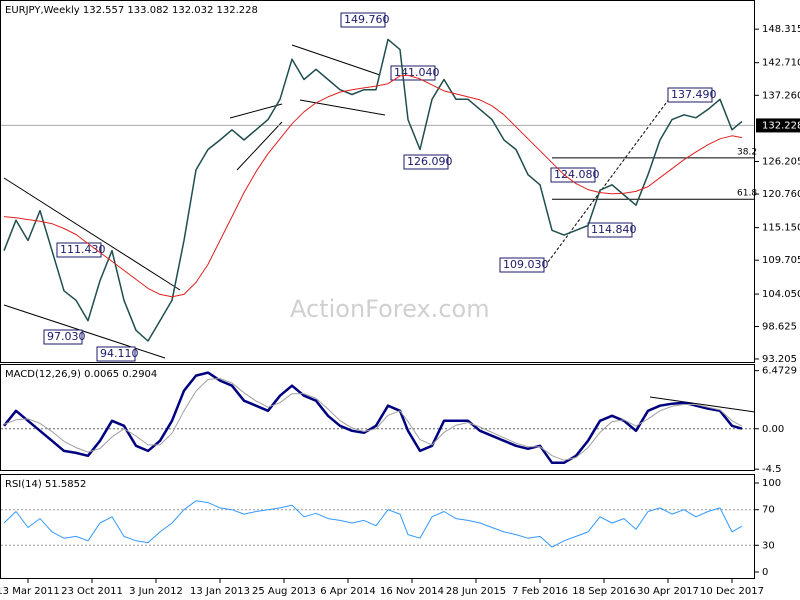 This screenshot has height=600, width=800. Describe the element at coordinates (417, 72) in the screenshot. I see `annotation: 141.040` at that location.